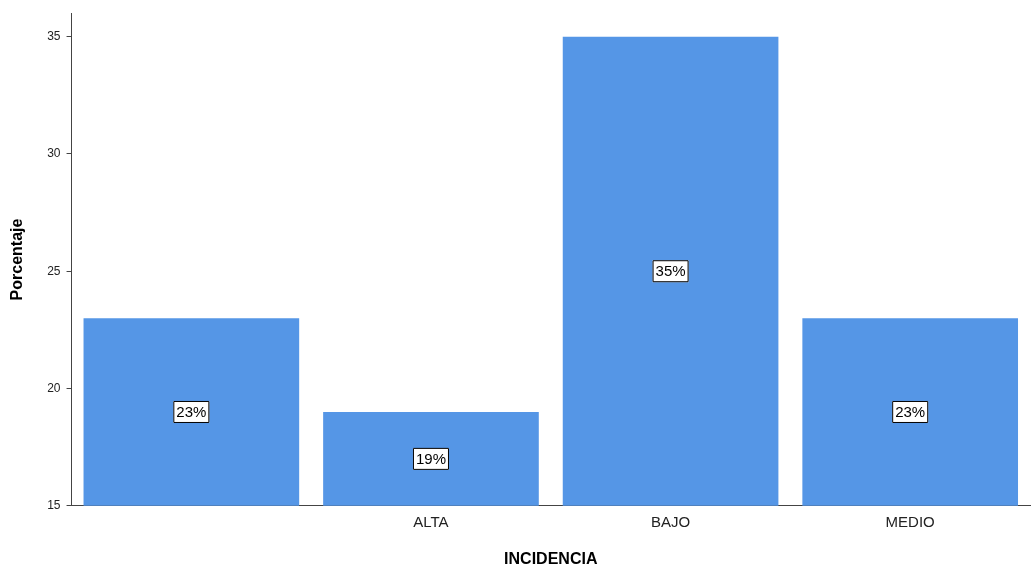  I want to click on x-tick-label: BAJO, so click(670, 521).